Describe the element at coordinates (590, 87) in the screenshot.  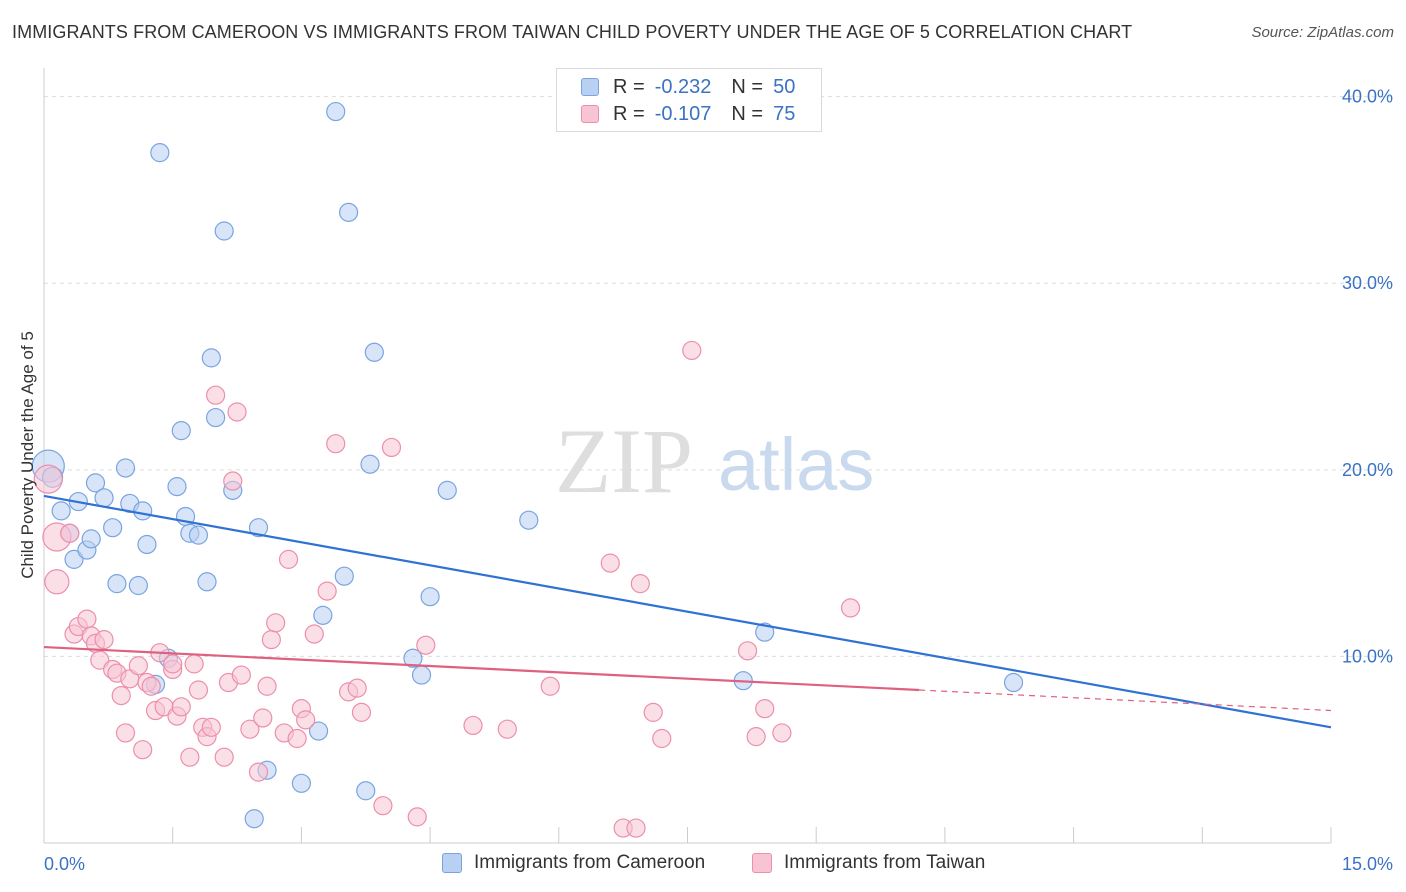
I see `legend-swatch-cameroon` at that location.